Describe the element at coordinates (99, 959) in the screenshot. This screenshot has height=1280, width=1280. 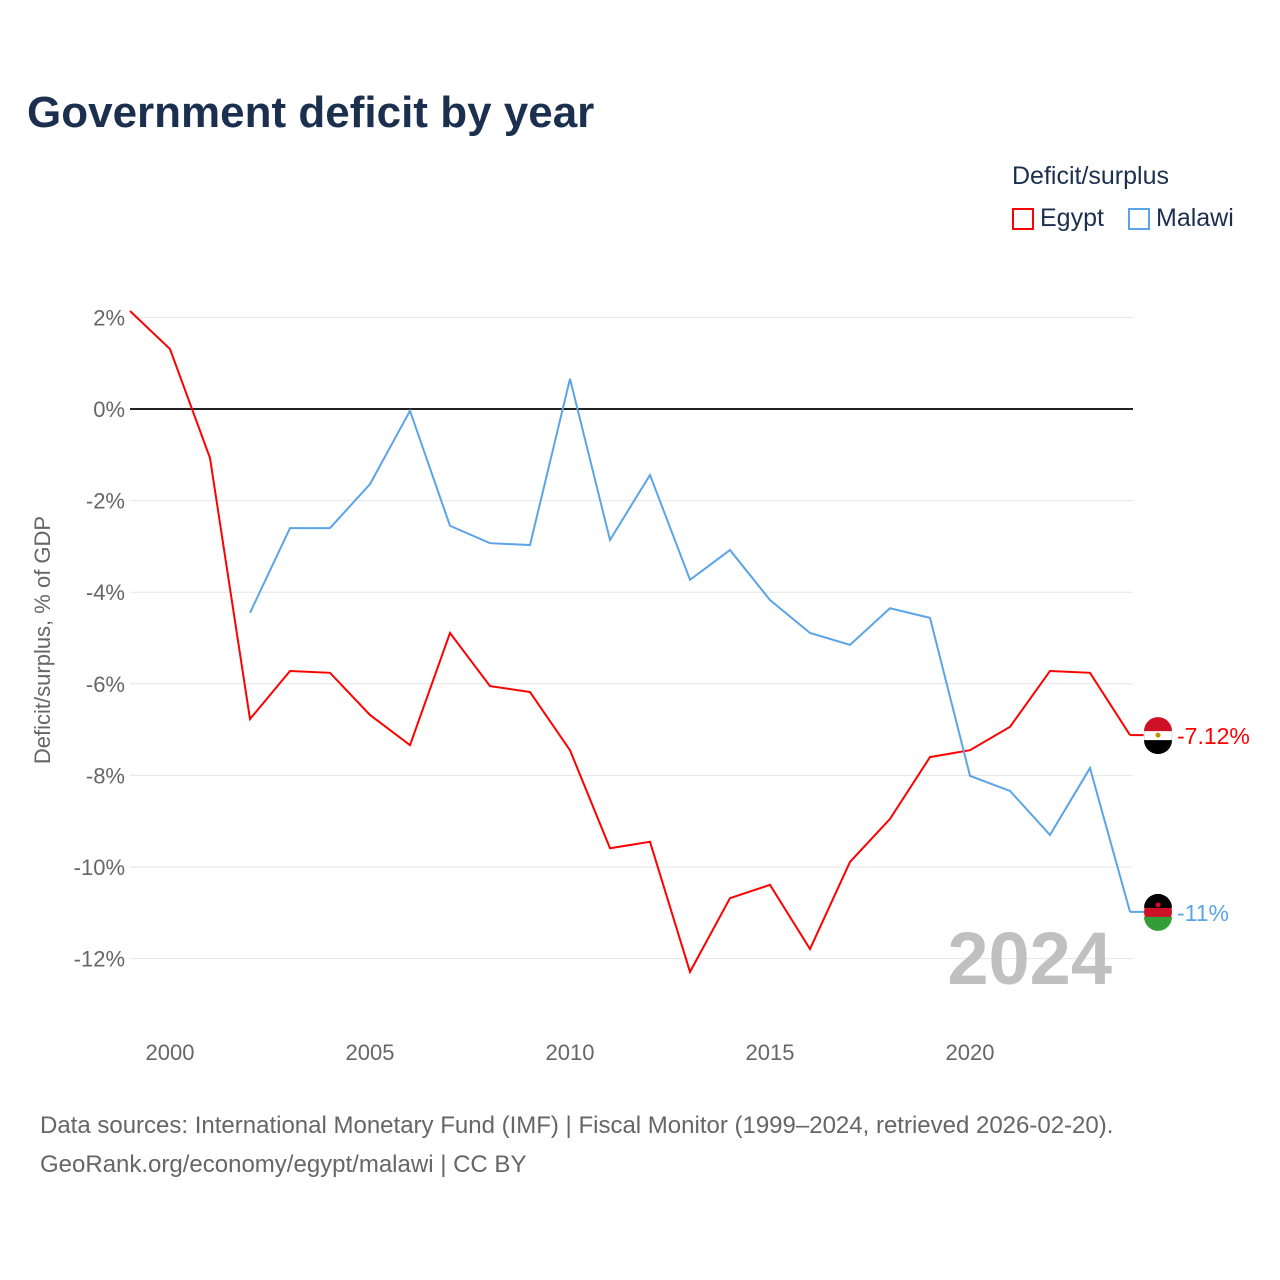
I see `y-tick-label: -12%` at that location.